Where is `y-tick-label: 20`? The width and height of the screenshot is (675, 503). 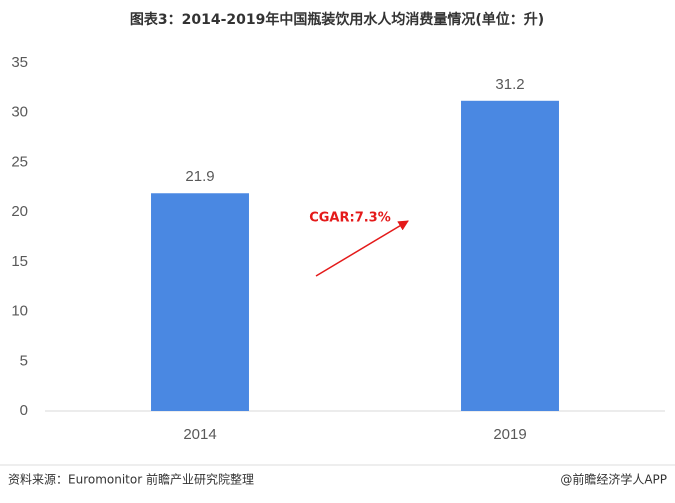
y-tick-label: 20 is located at coordinates (19, 211).